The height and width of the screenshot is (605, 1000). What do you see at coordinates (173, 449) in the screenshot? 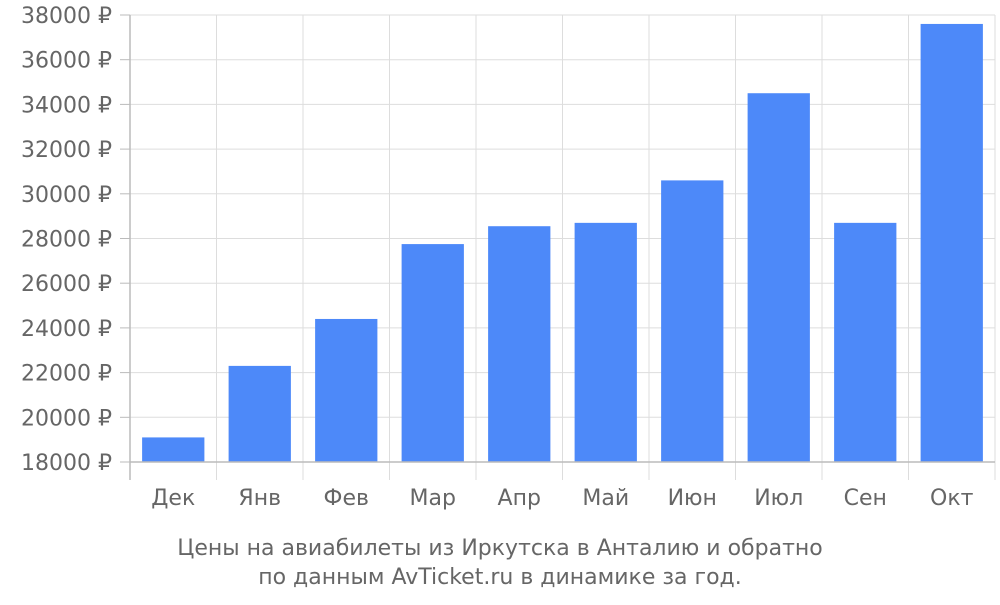
I see `bar-Дек` at bounding box center [173, 449].